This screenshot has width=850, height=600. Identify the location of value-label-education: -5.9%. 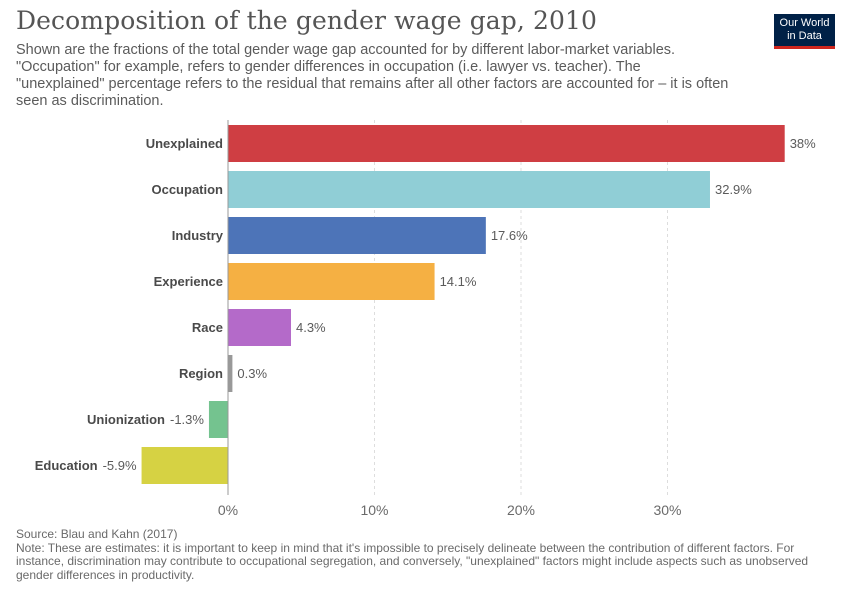
(120, 465).